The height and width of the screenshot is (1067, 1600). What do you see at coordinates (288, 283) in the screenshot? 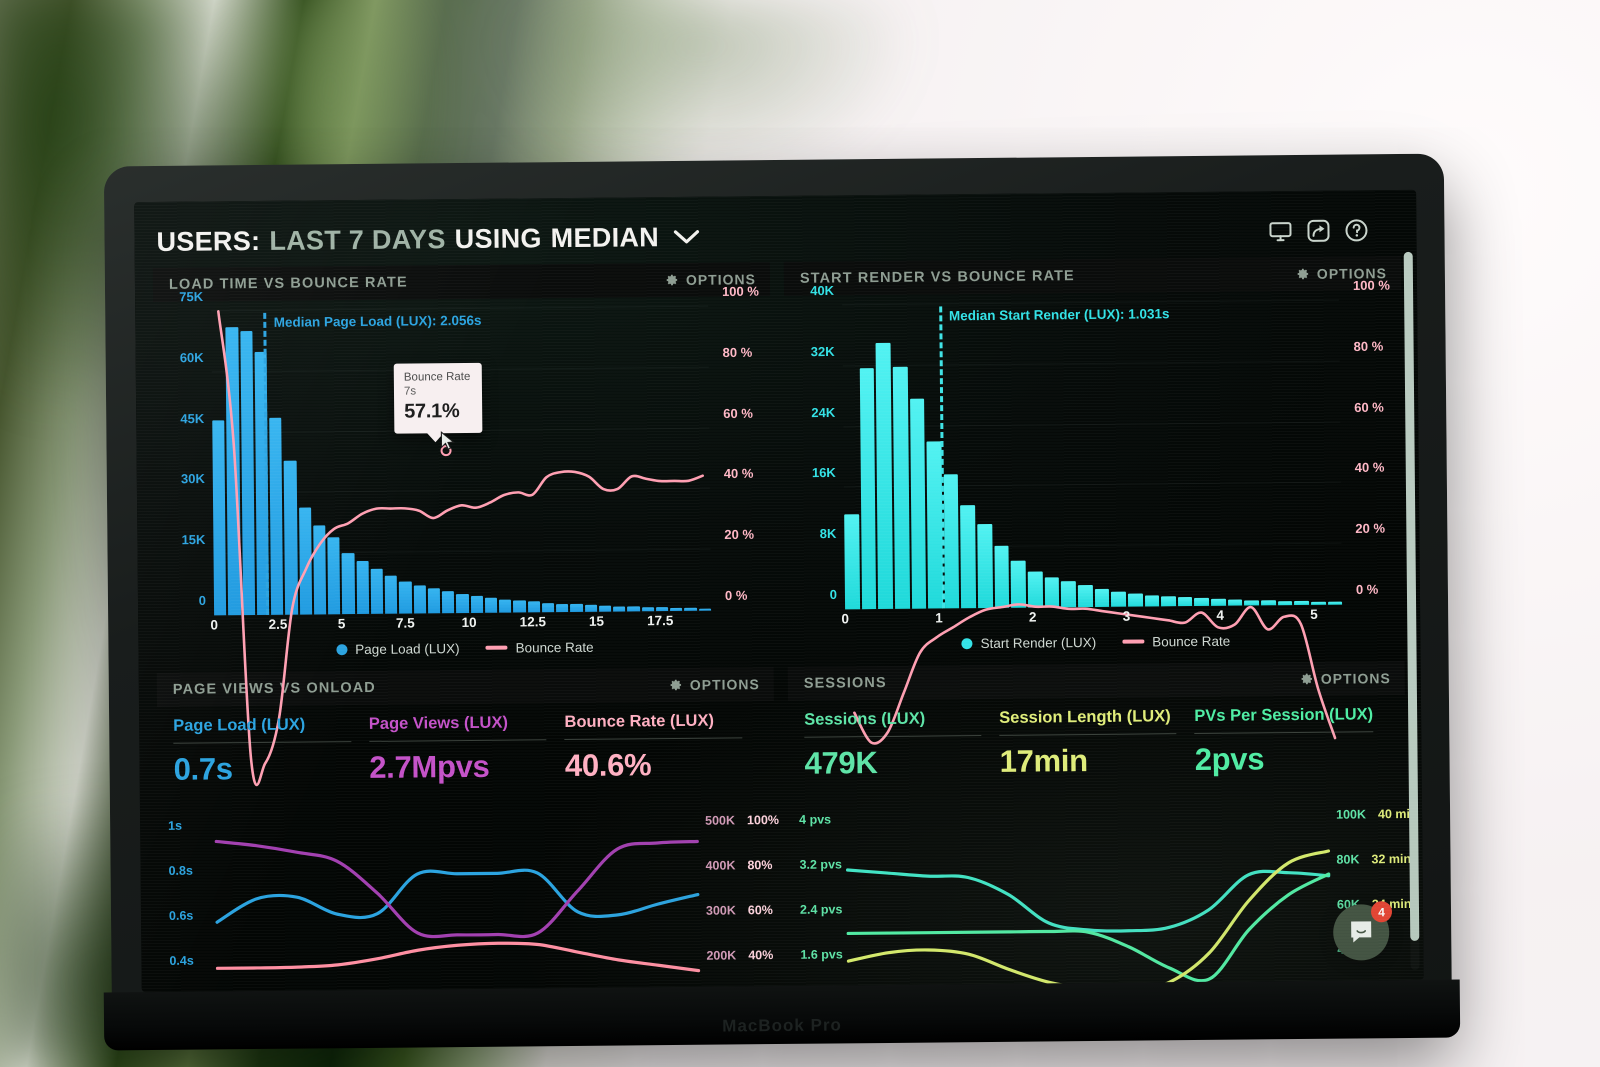
I see `panel-title: LOAD TIME VS BOUNCE RATE` at bounding box center [288, 283].